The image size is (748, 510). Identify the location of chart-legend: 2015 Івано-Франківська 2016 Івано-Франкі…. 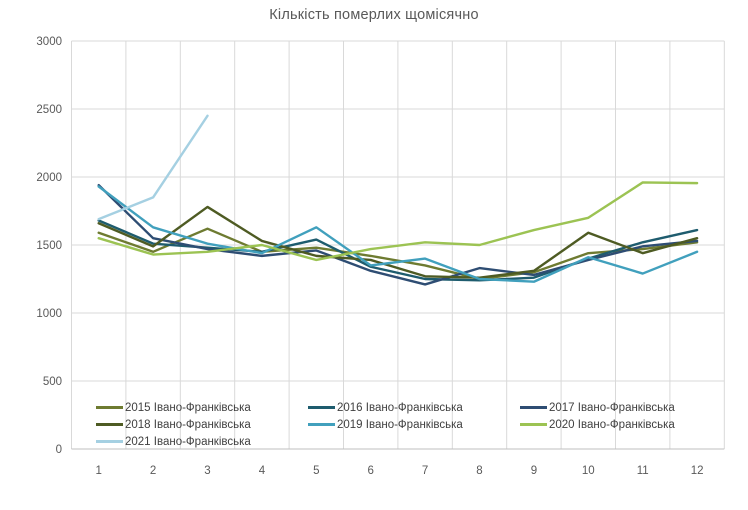
(418, 424).